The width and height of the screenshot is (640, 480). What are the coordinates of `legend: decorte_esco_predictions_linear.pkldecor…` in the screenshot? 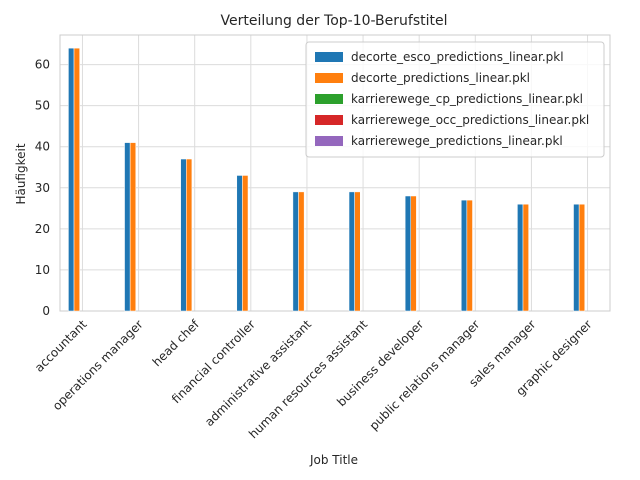 It's located at (455, 99).